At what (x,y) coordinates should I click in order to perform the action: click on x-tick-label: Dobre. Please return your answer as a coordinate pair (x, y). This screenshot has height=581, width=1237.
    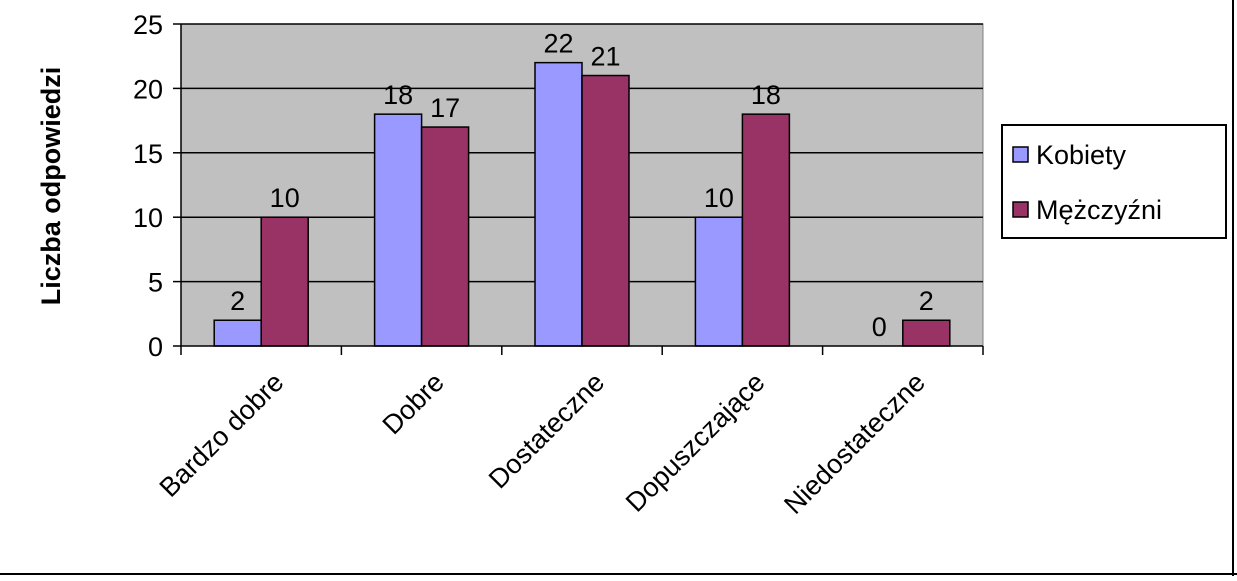
    Looking at the image, I should click on (413, 403).